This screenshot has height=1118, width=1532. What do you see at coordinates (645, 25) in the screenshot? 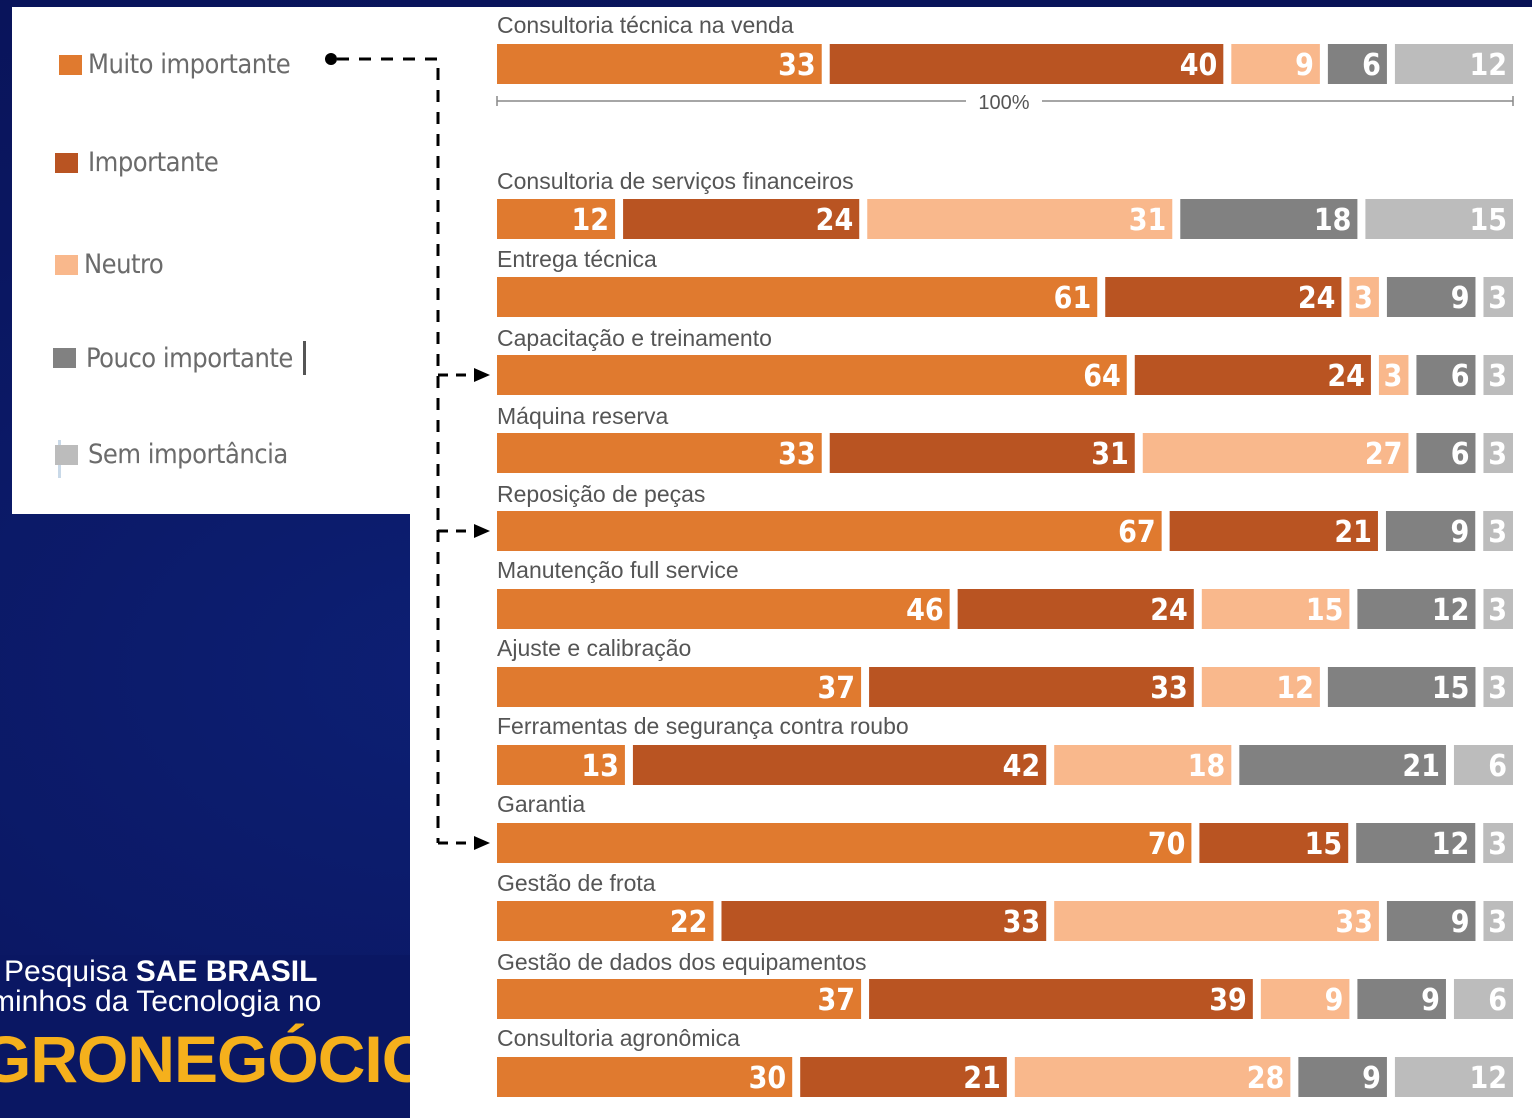
I see `category-label: Consultoria técnica na venda` at bounding box center [645, 25].